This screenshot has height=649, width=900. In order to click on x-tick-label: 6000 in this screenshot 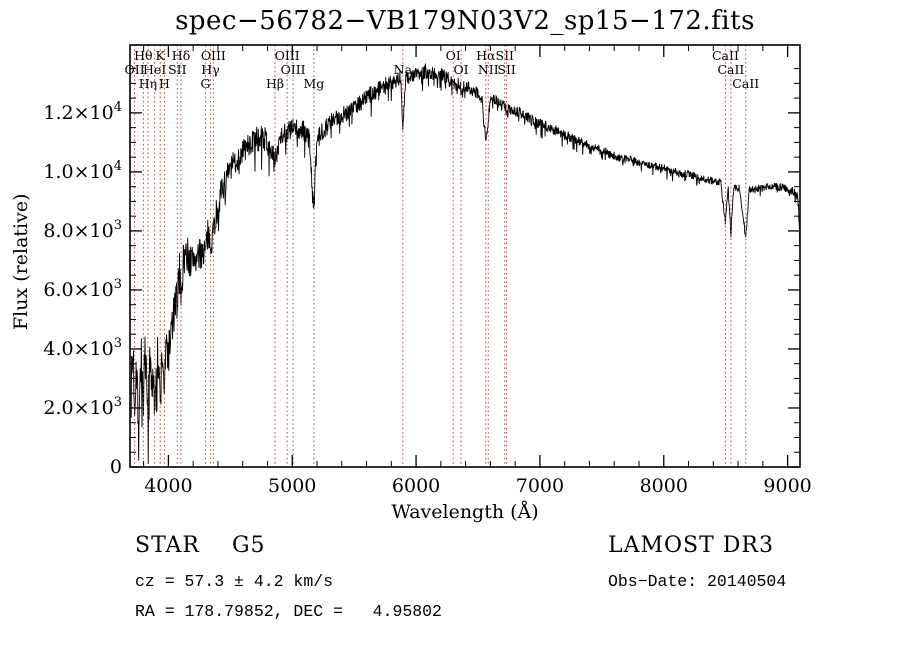, I will do `click(416, 486)`.